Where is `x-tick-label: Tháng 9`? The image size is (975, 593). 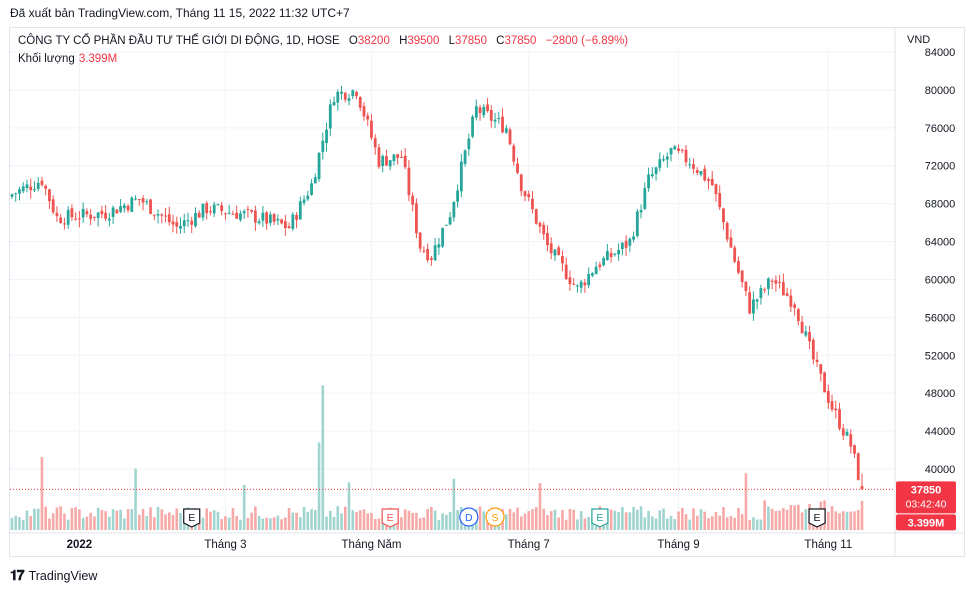 x-tick-label: Tháng 9 is located at coordinates (678, 545).